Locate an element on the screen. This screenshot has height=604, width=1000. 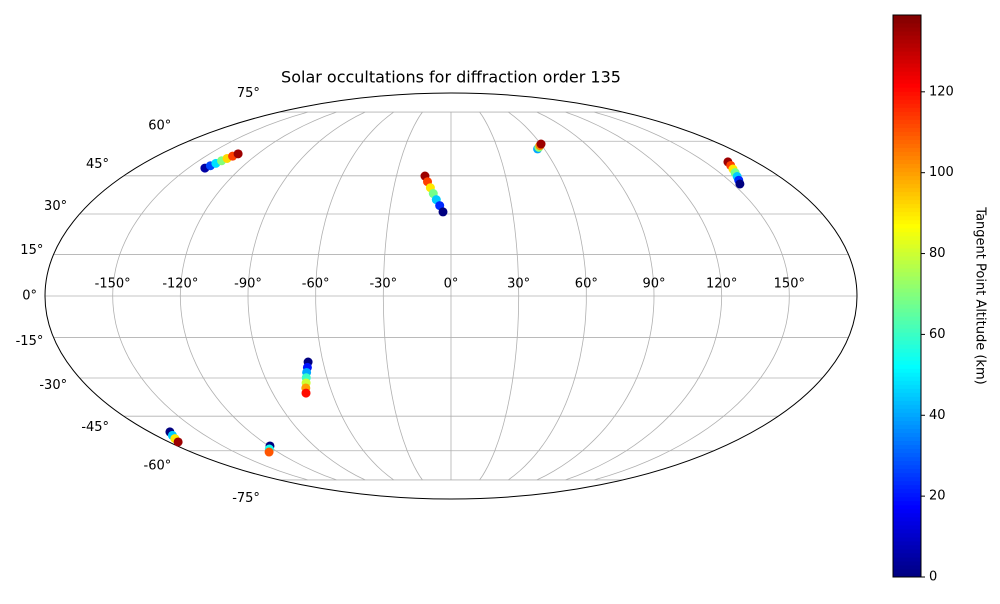
y-tick-label: 30° is located at coordinates (55, 206).